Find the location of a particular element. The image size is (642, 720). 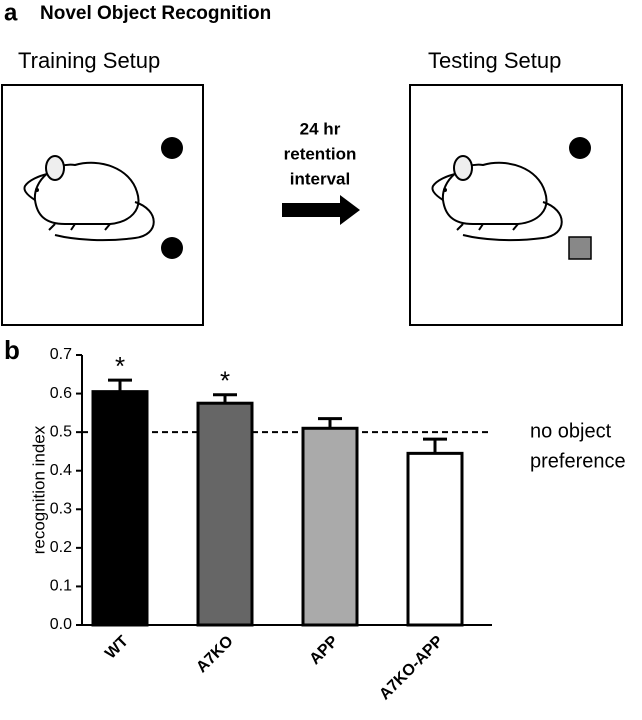

y-tick-label: 0.2 is located at coordinates (61, 547).